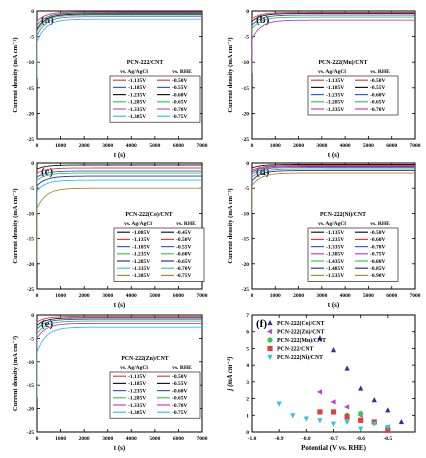  Describe the element at coordinates (333, 448) in the screenshot. I see `x-axis-title: Potential (V vs. RHE)` at that location.